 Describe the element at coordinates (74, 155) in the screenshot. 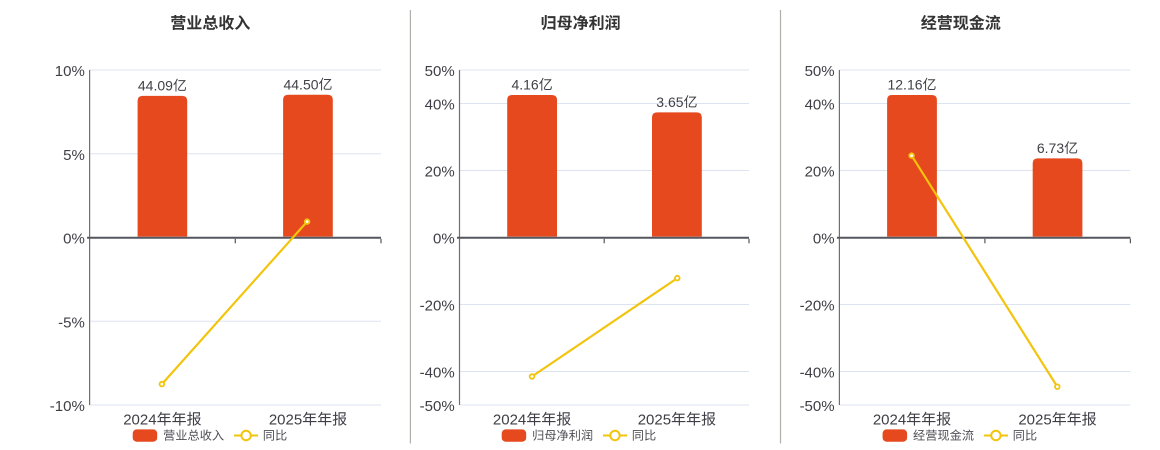

I see `svg-text: 5%` at that location.